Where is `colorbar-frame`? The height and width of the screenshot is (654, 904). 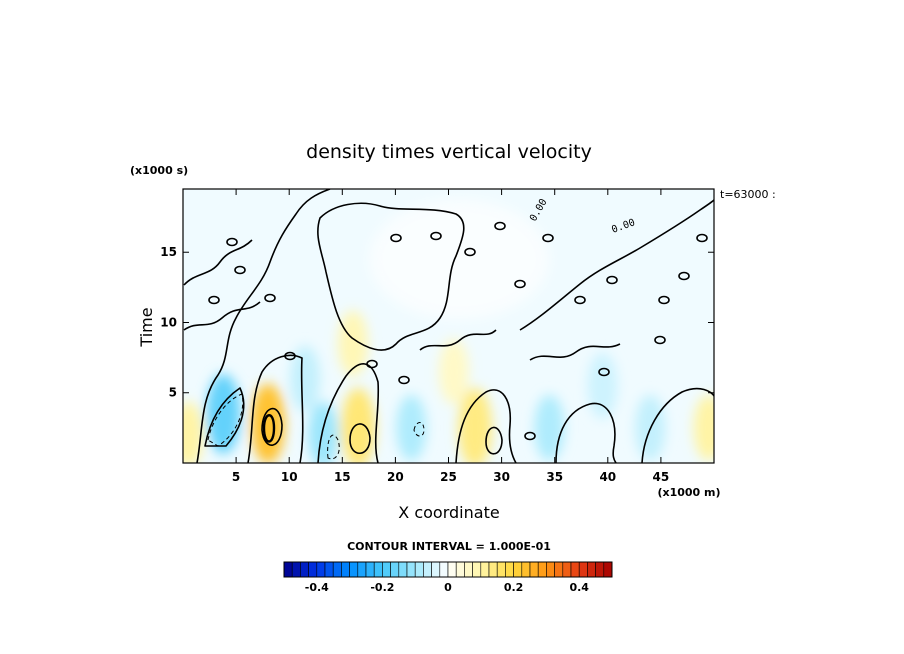
colorbar-frame is located at coordinates (448, 569).